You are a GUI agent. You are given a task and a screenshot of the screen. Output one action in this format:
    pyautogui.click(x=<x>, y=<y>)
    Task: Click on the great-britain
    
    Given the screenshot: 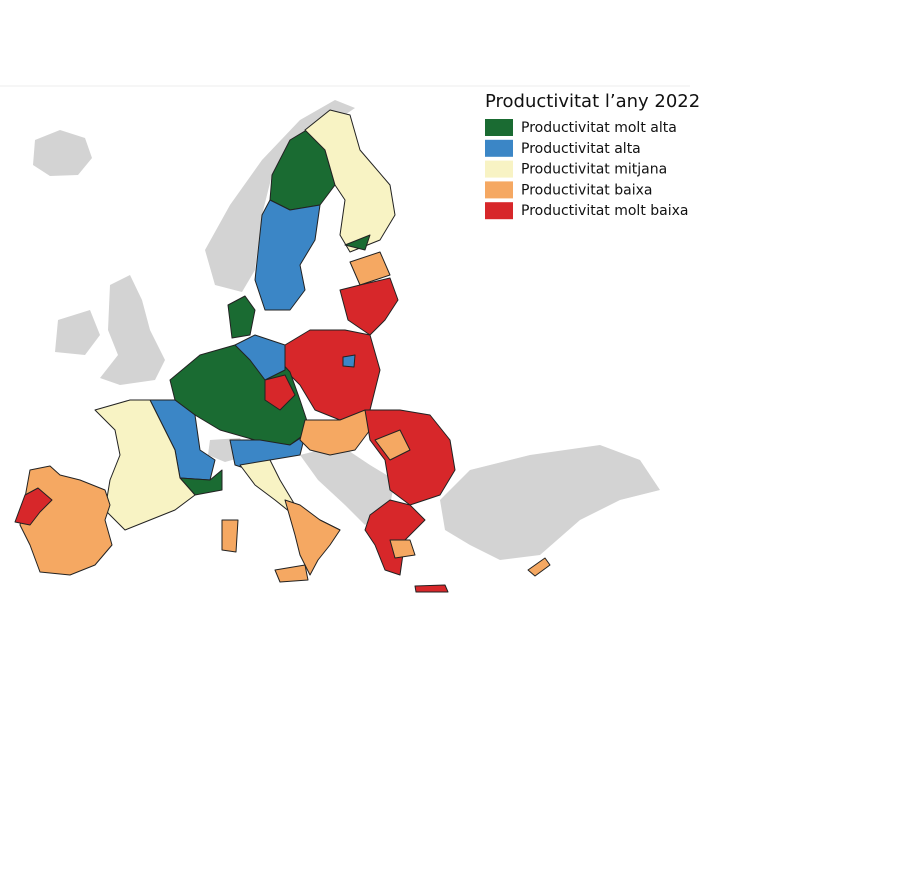 What is the action you would take?
    pyautogui.click(x=132, y=330)
    